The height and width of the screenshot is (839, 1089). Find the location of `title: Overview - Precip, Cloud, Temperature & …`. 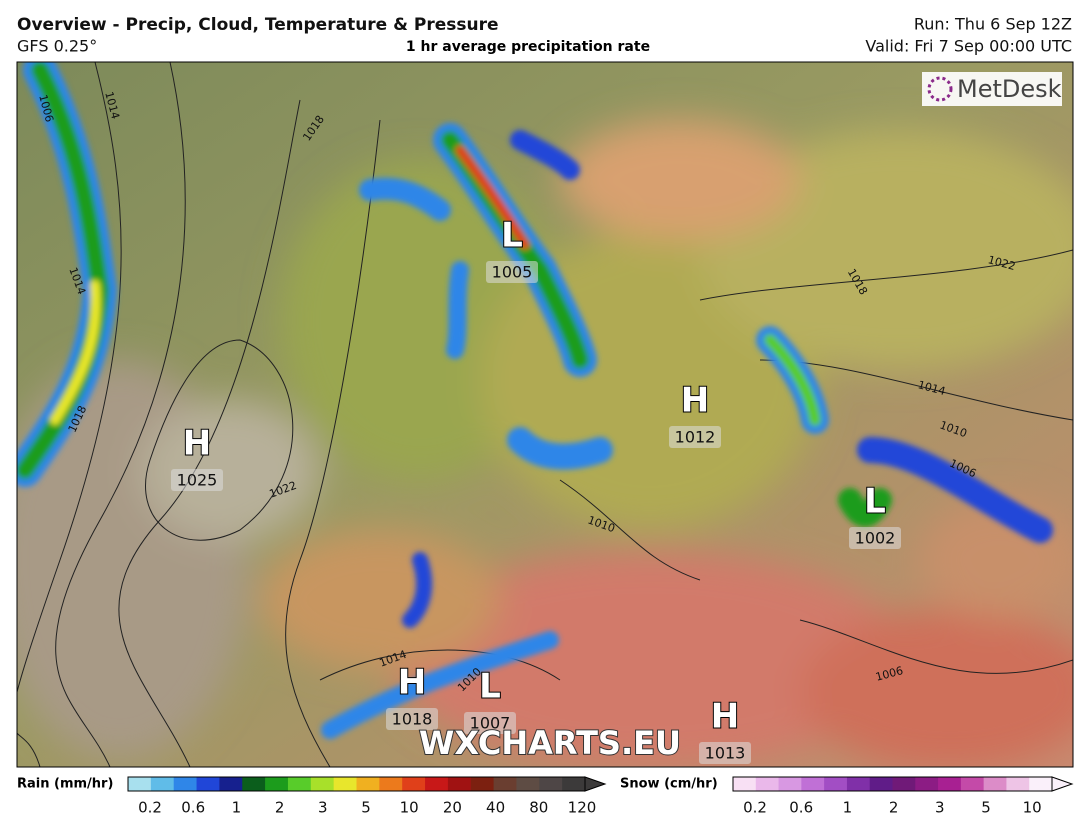

title: Overview - Precip, Cloud, Temperature & … is located at coordinates (258, 25).